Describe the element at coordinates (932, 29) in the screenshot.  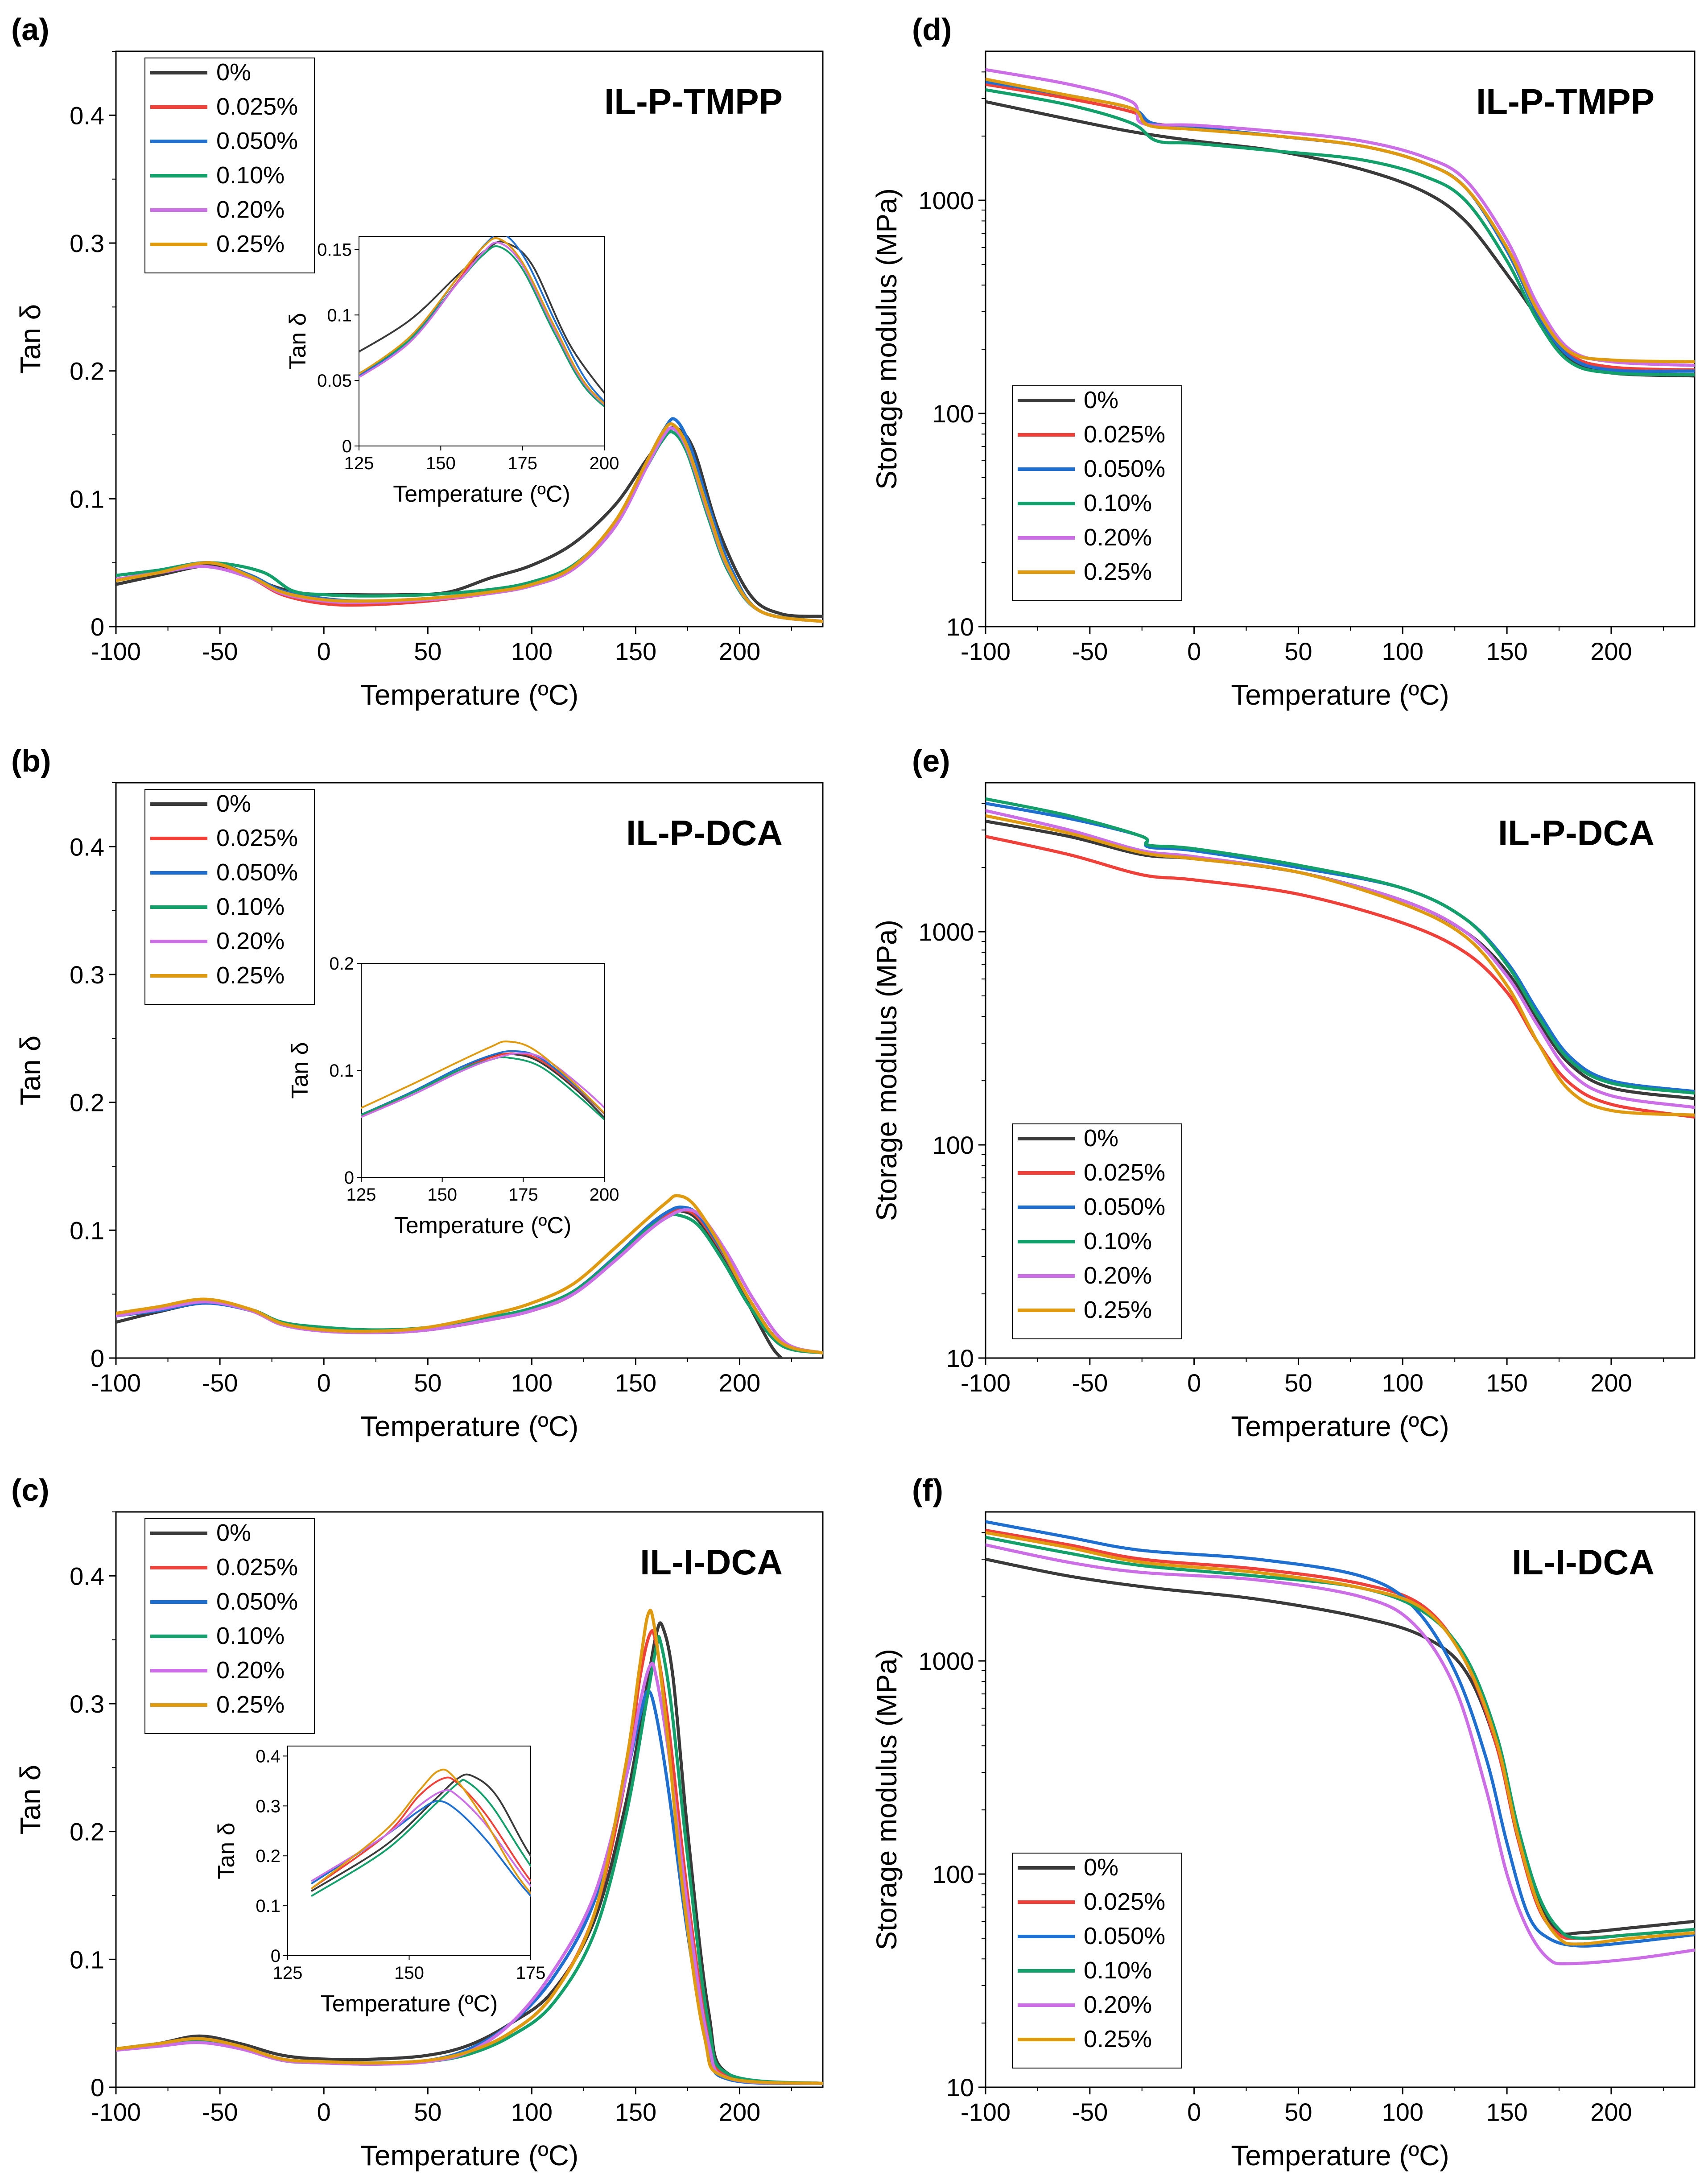
I see `panel-label: (d)` at that location.